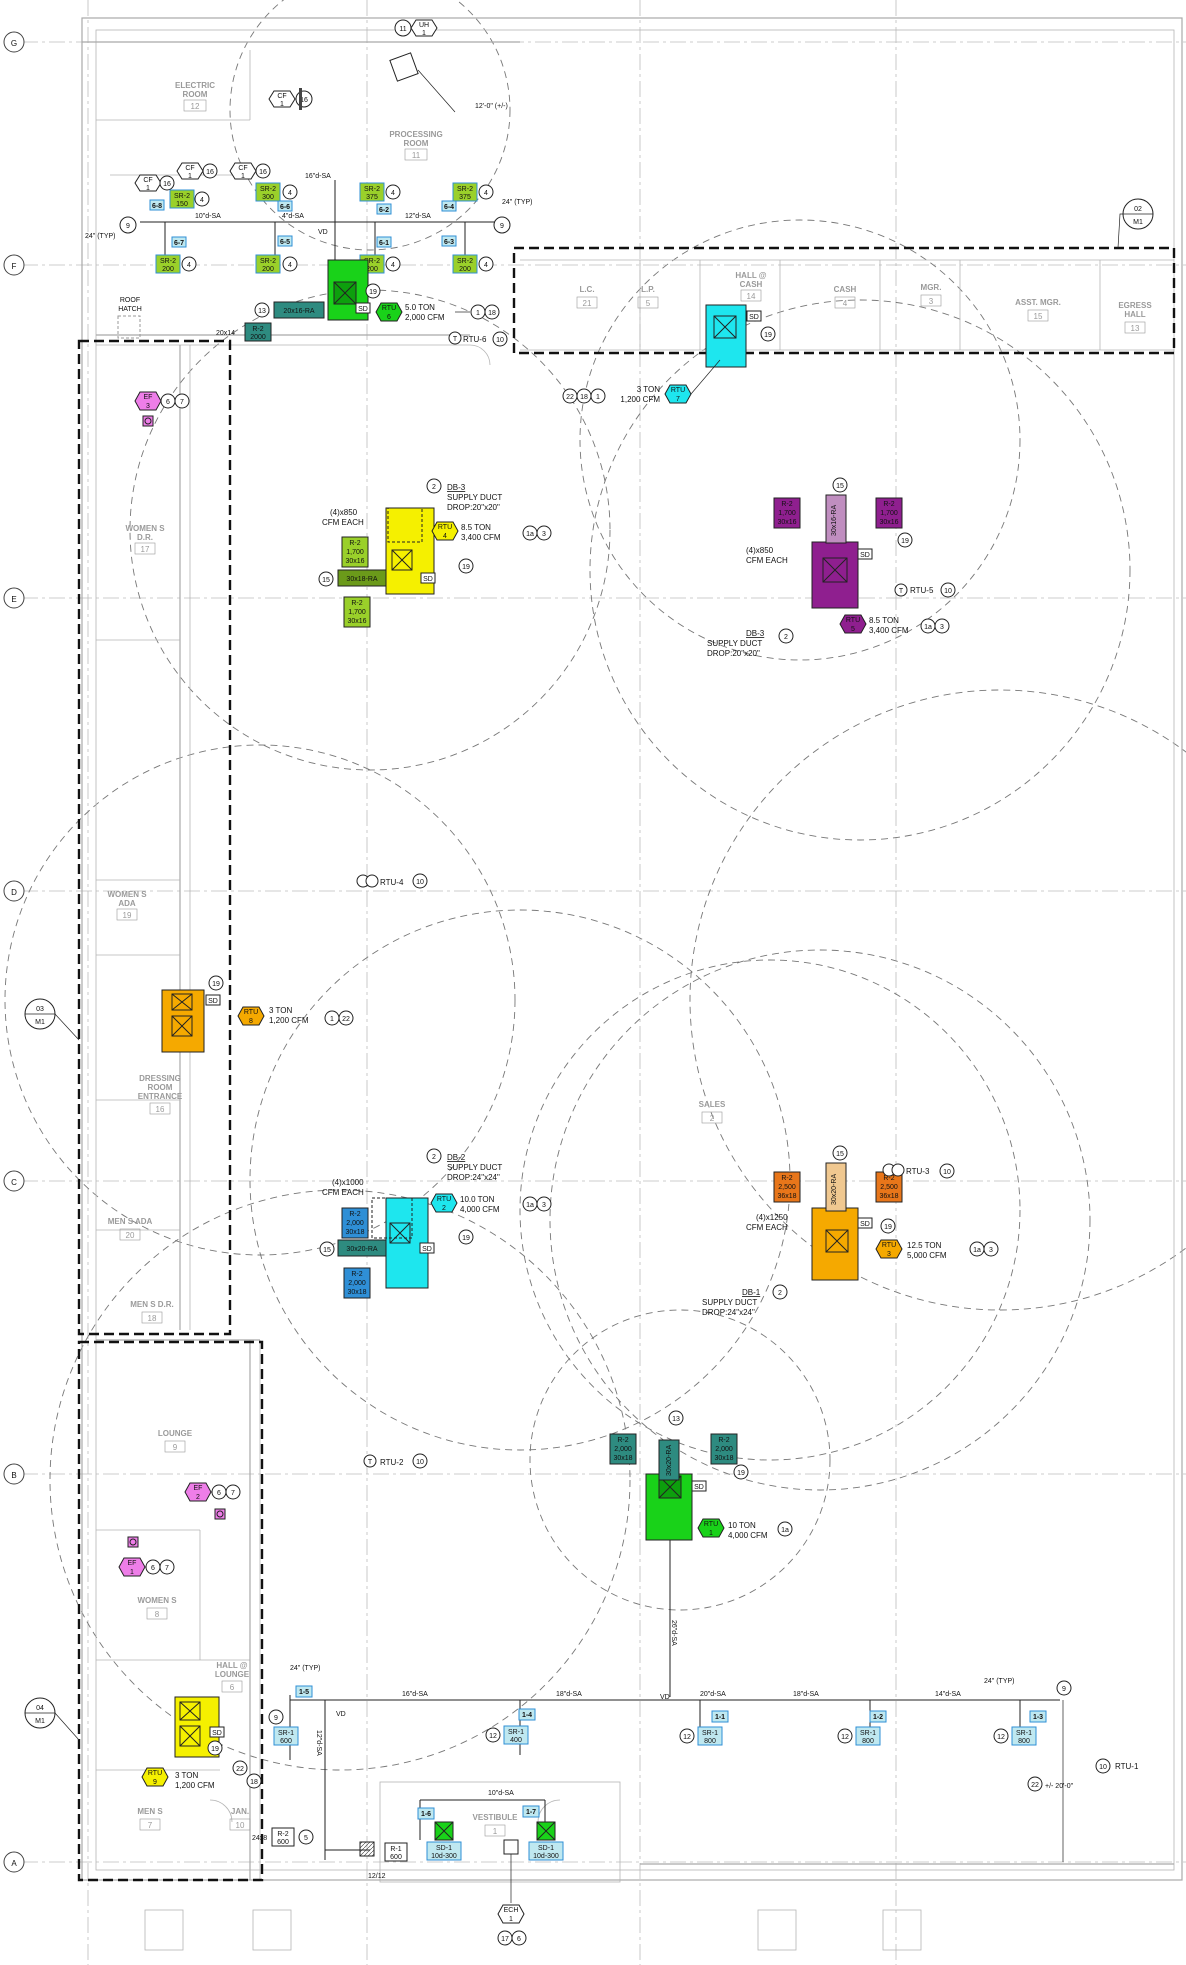  Describe the element at coordinates (473, 507) in the screenshot. I see `svg-text: DROP:20"x20"` at that location.